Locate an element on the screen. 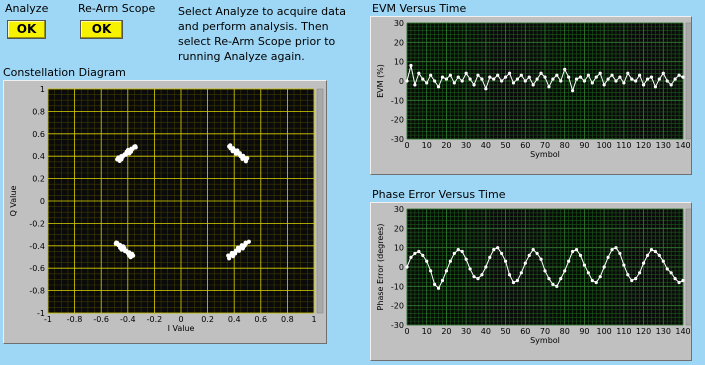  y-tick-label: -0.8 is located at coordinates (37, 291).